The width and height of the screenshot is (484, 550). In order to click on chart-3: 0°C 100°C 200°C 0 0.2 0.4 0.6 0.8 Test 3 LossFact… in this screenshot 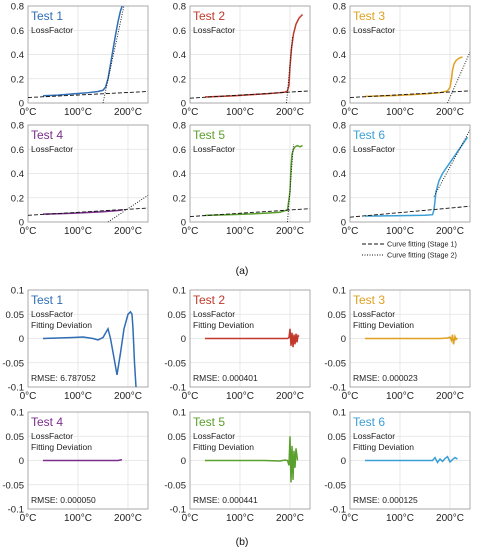, I will do `click(402, 60)`.